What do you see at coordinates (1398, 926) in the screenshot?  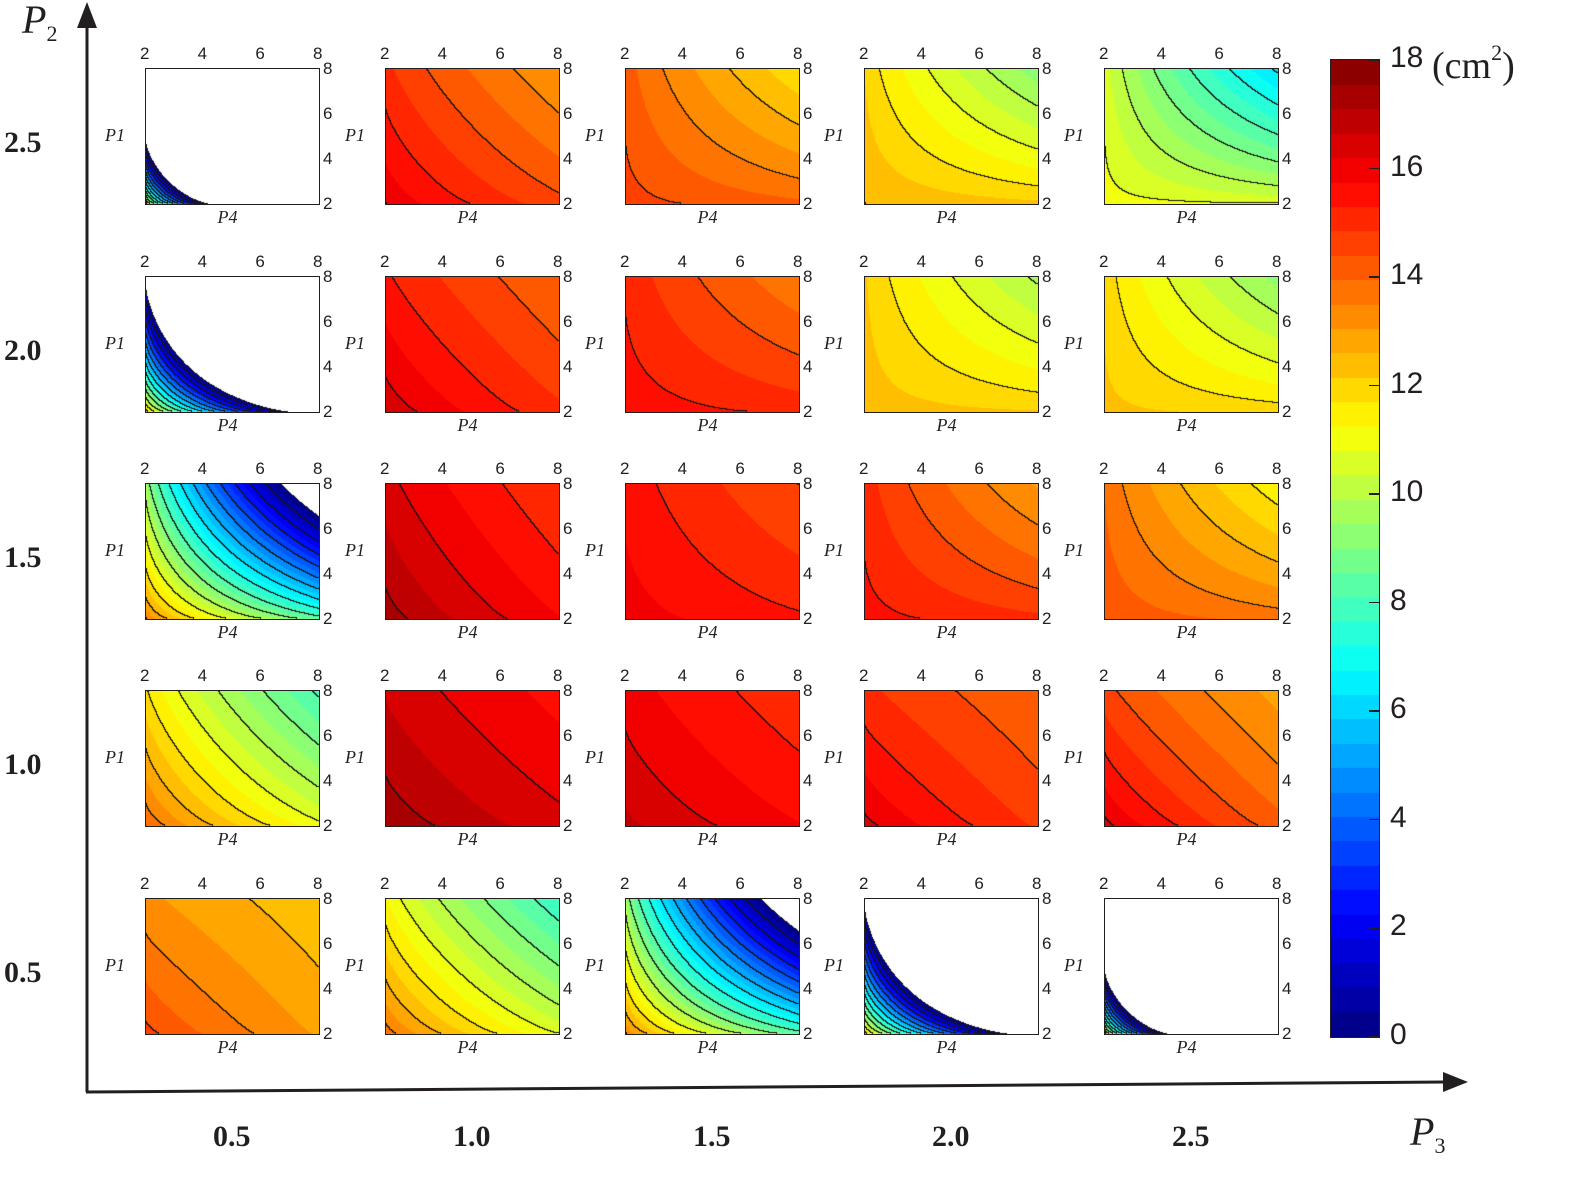 I see `colorbar-tick-label: 2` at bounding box center [1398, 926].